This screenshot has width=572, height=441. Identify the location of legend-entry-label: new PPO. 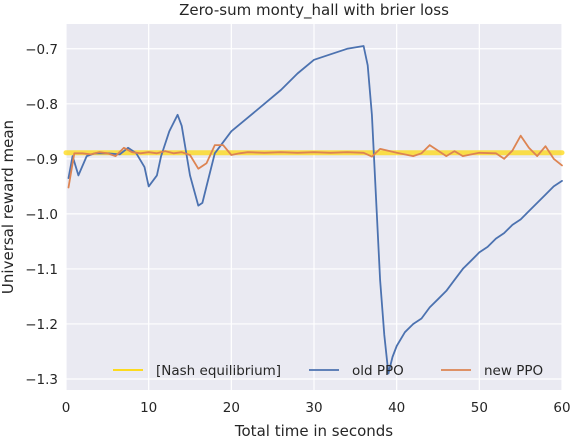
(513, 371).